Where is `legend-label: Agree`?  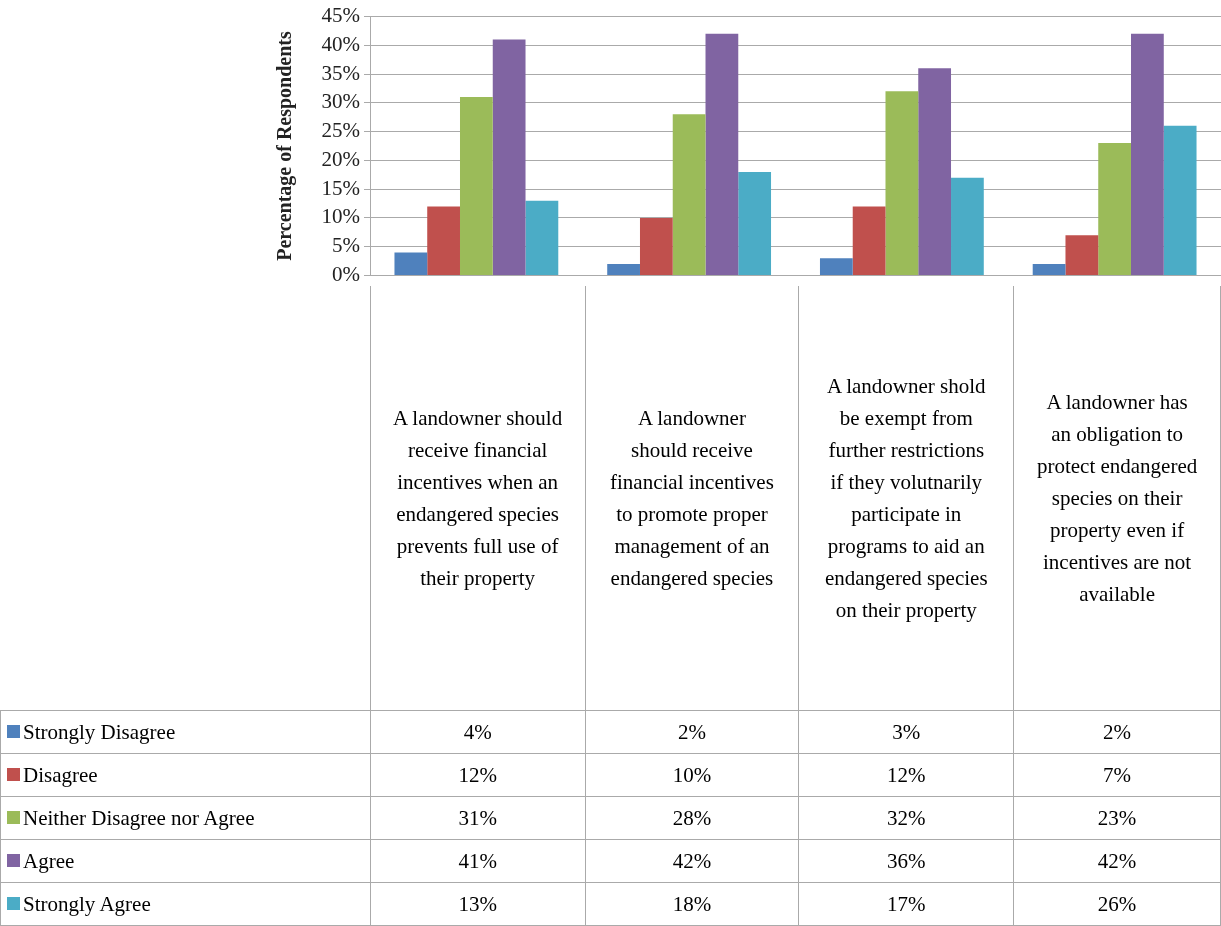 legend-label: Agree is located at coordinates (185, 860).